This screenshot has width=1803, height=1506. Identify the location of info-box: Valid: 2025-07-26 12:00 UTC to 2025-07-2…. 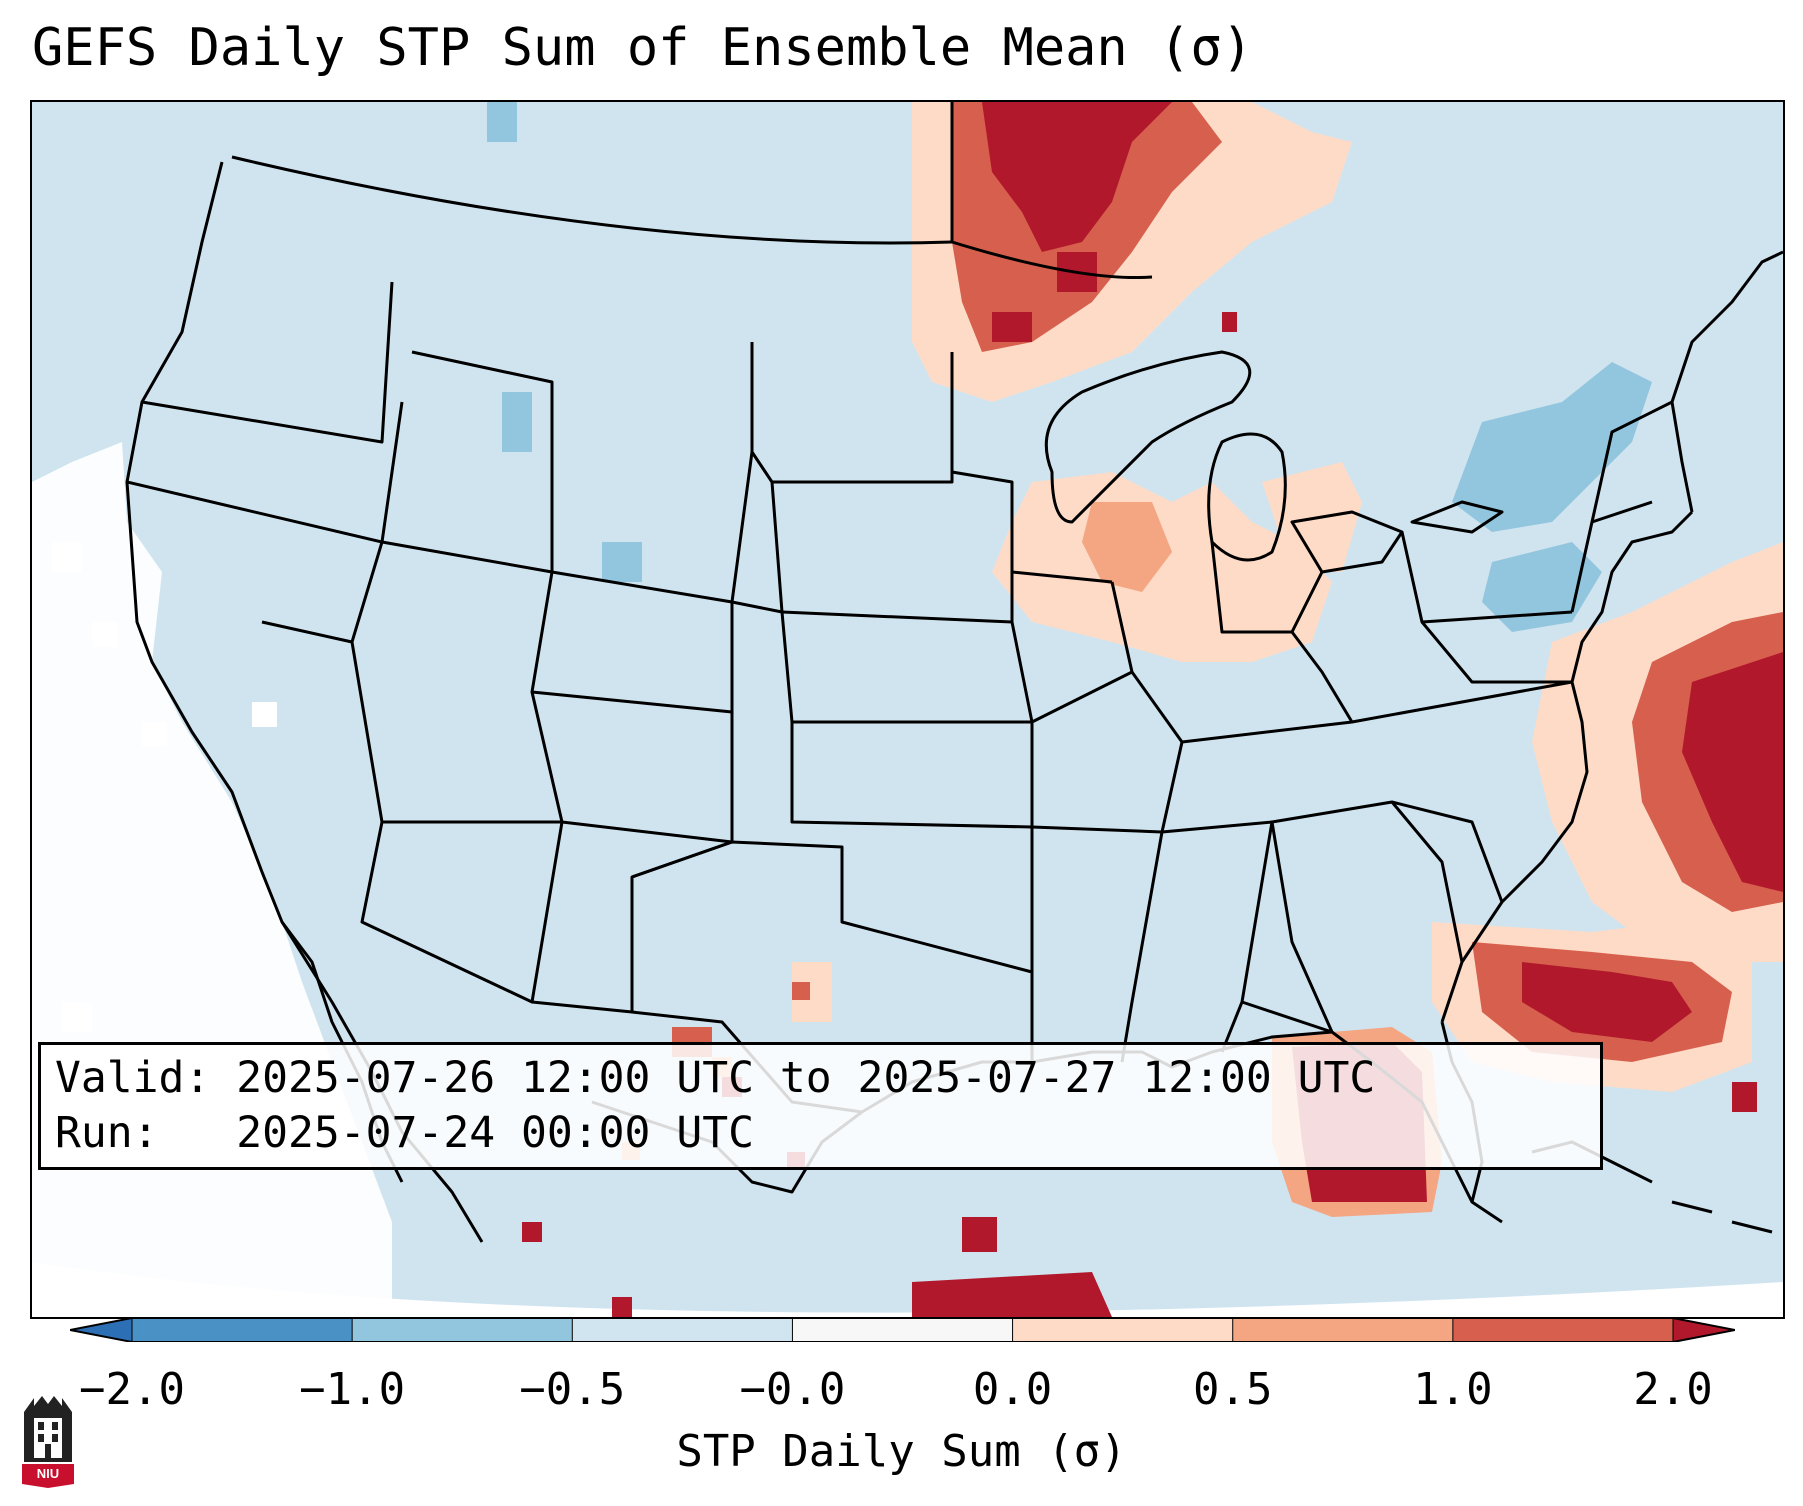
(820, 1106).